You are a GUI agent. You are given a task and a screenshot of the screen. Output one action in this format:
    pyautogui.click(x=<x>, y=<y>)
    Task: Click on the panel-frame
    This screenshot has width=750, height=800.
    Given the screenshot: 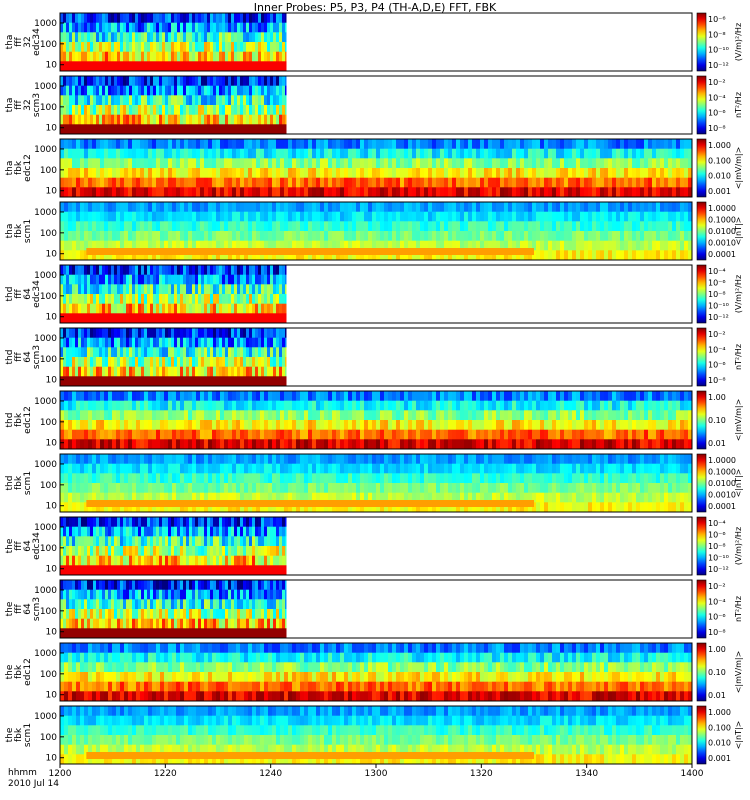 What is the action you would take?
    pyautogui.click(x=376, y=420)
    